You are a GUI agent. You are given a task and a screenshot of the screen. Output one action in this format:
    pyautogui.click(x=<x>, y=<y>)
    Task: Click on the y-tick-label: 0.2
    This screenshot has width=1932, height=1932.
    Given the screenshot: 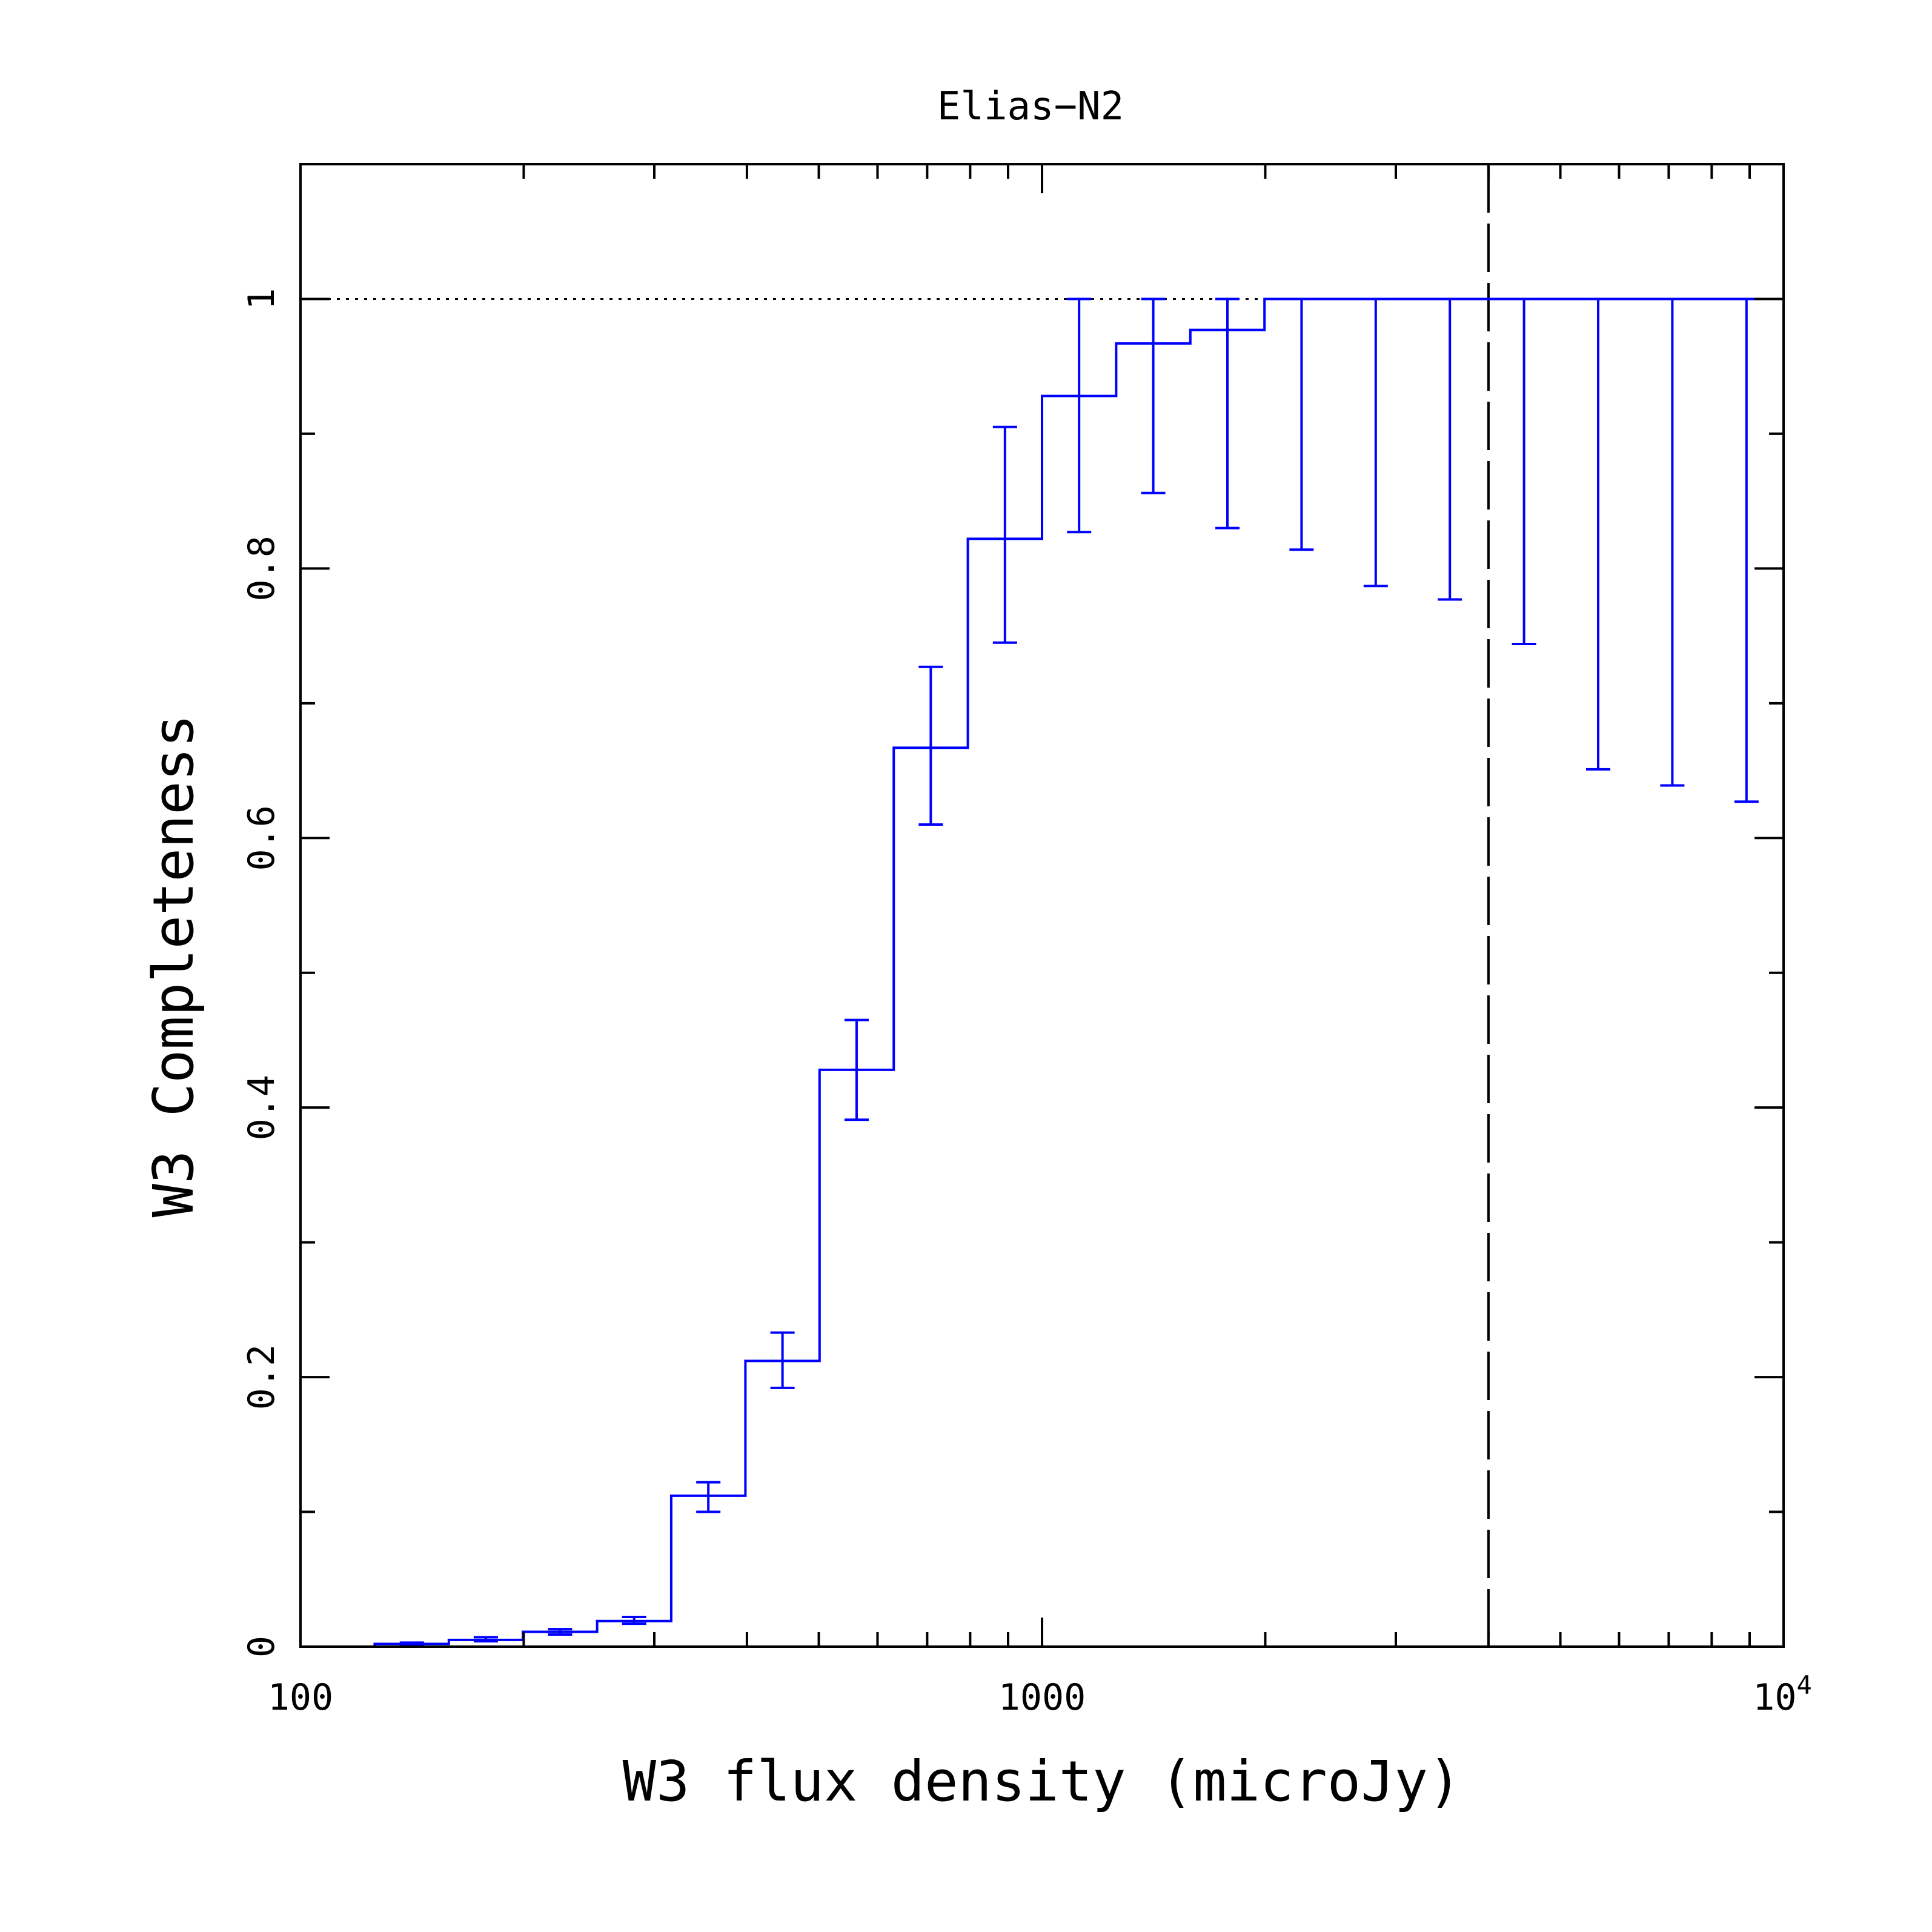 What is the action you would take?
    pyautogui.click(x=262, y=1377)
    